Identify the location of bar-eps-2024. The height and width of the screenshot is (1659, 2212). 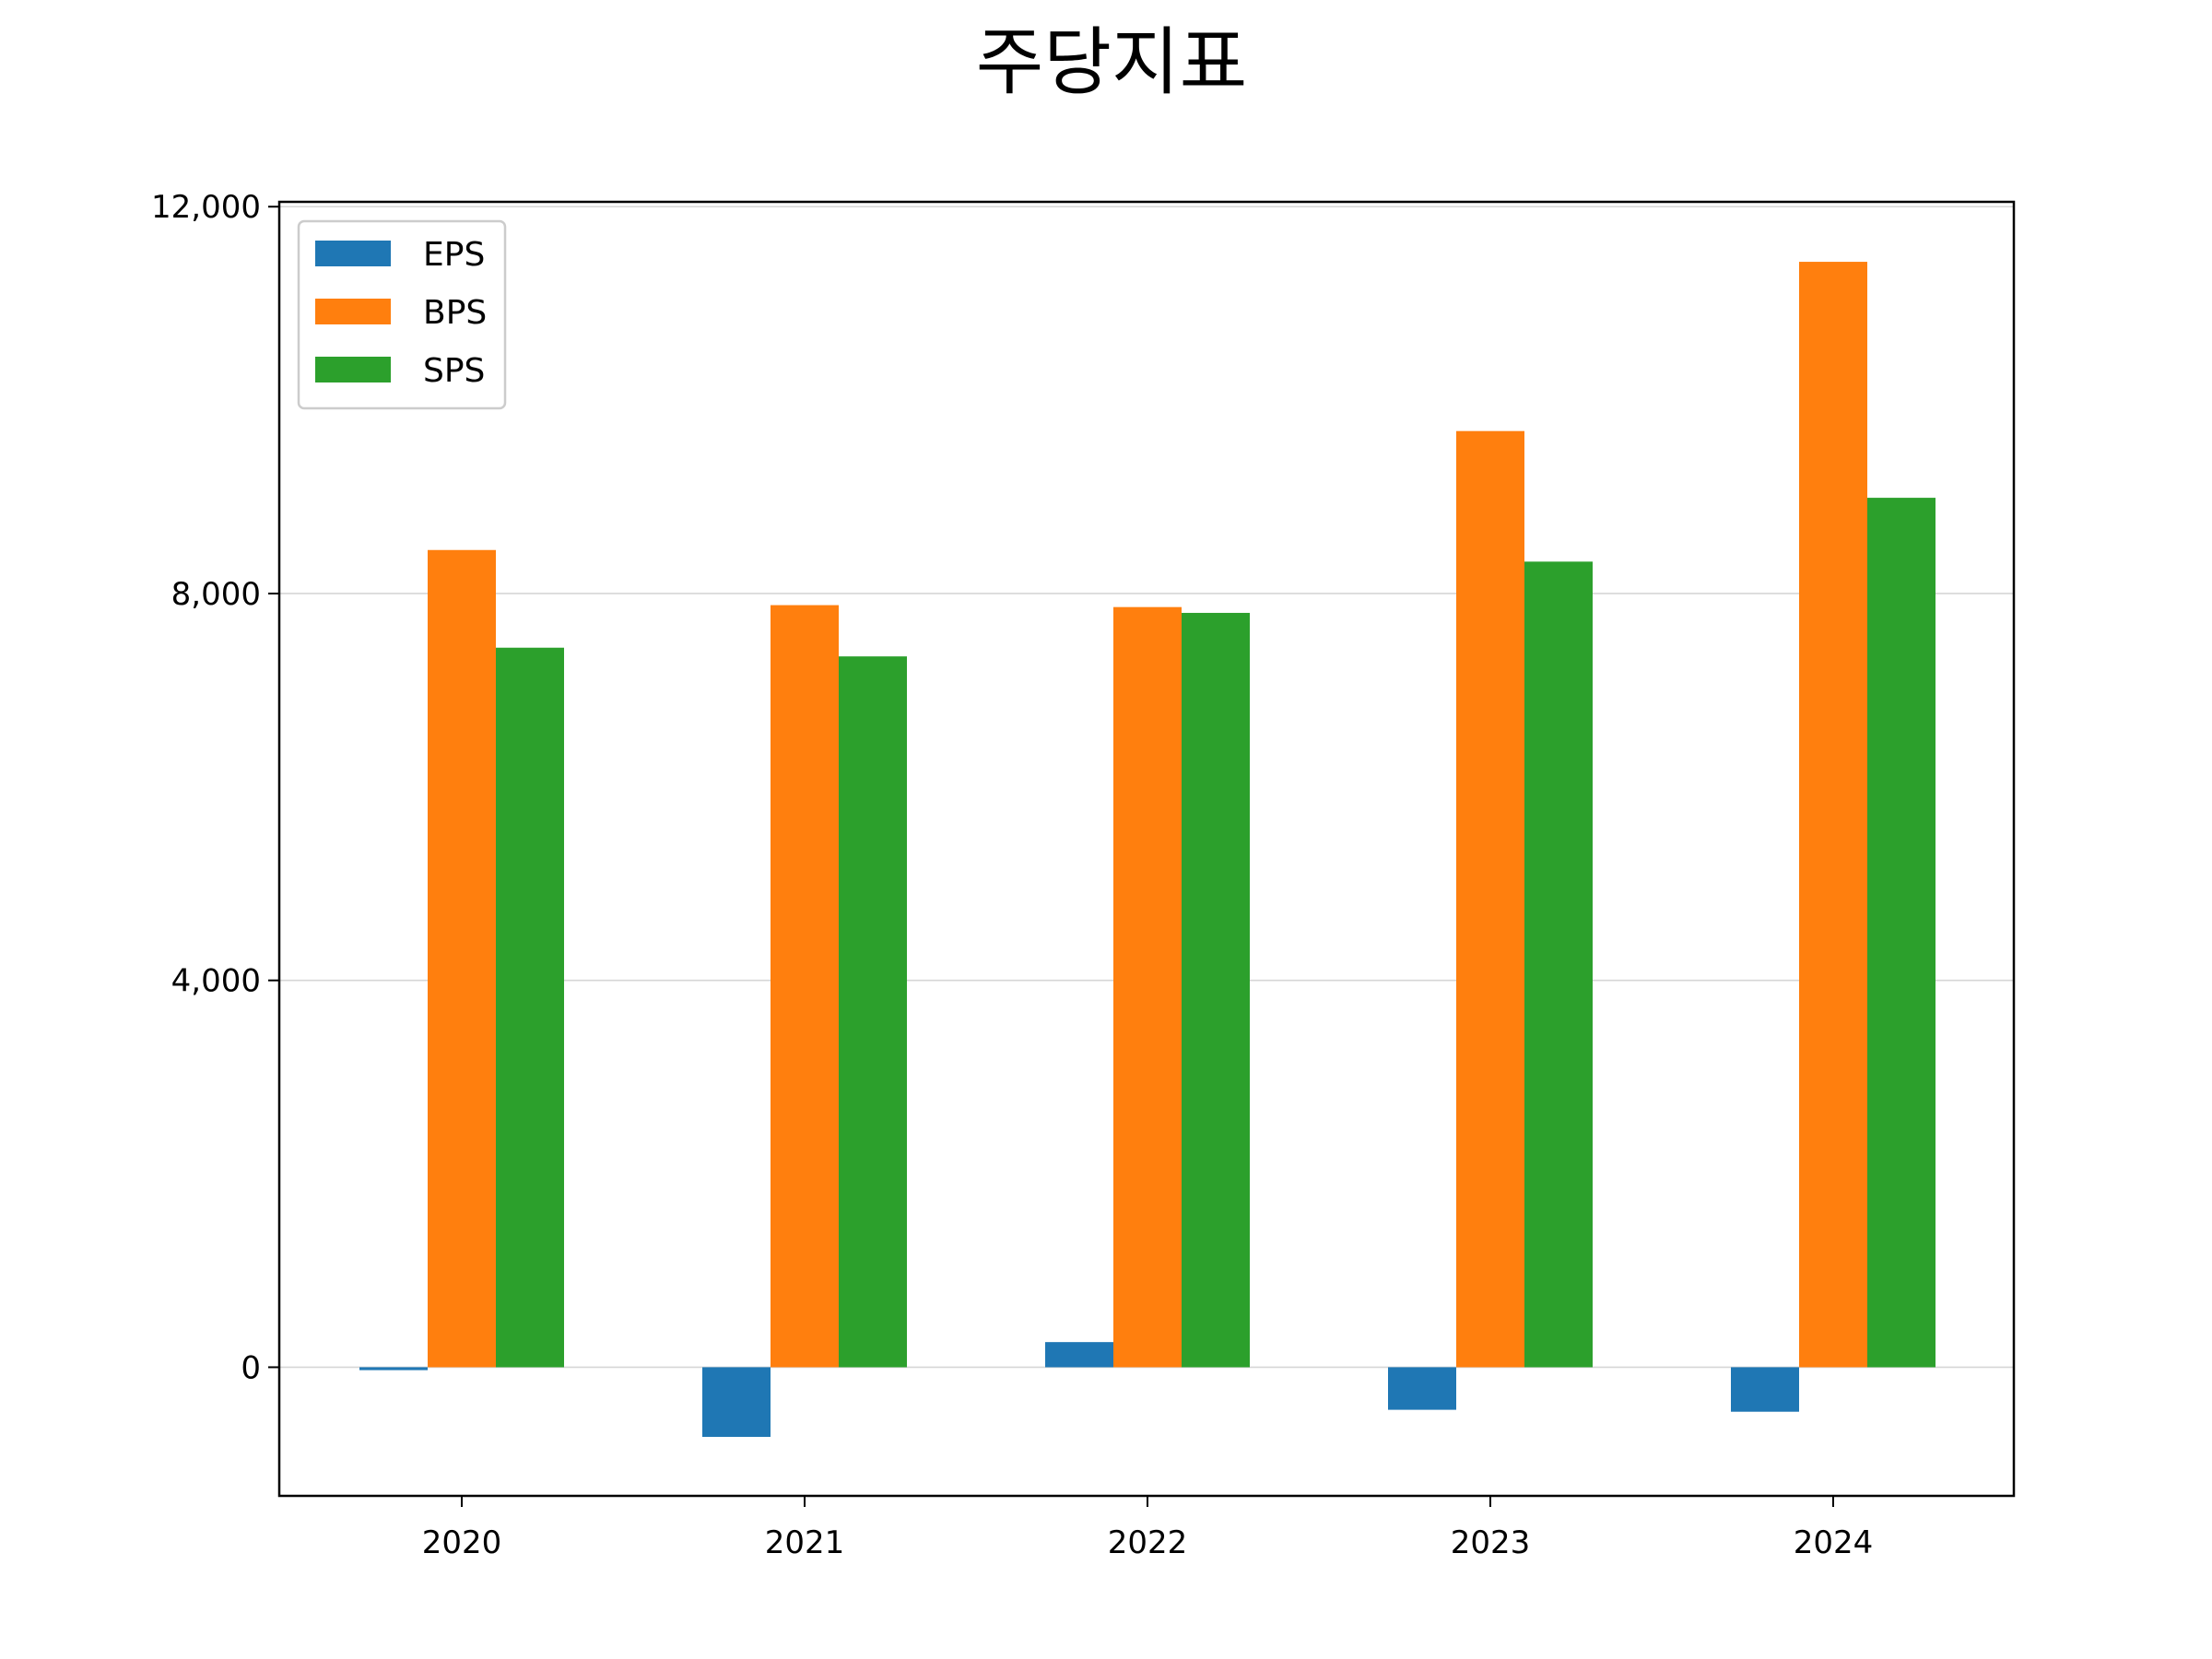
(1765, 1389).